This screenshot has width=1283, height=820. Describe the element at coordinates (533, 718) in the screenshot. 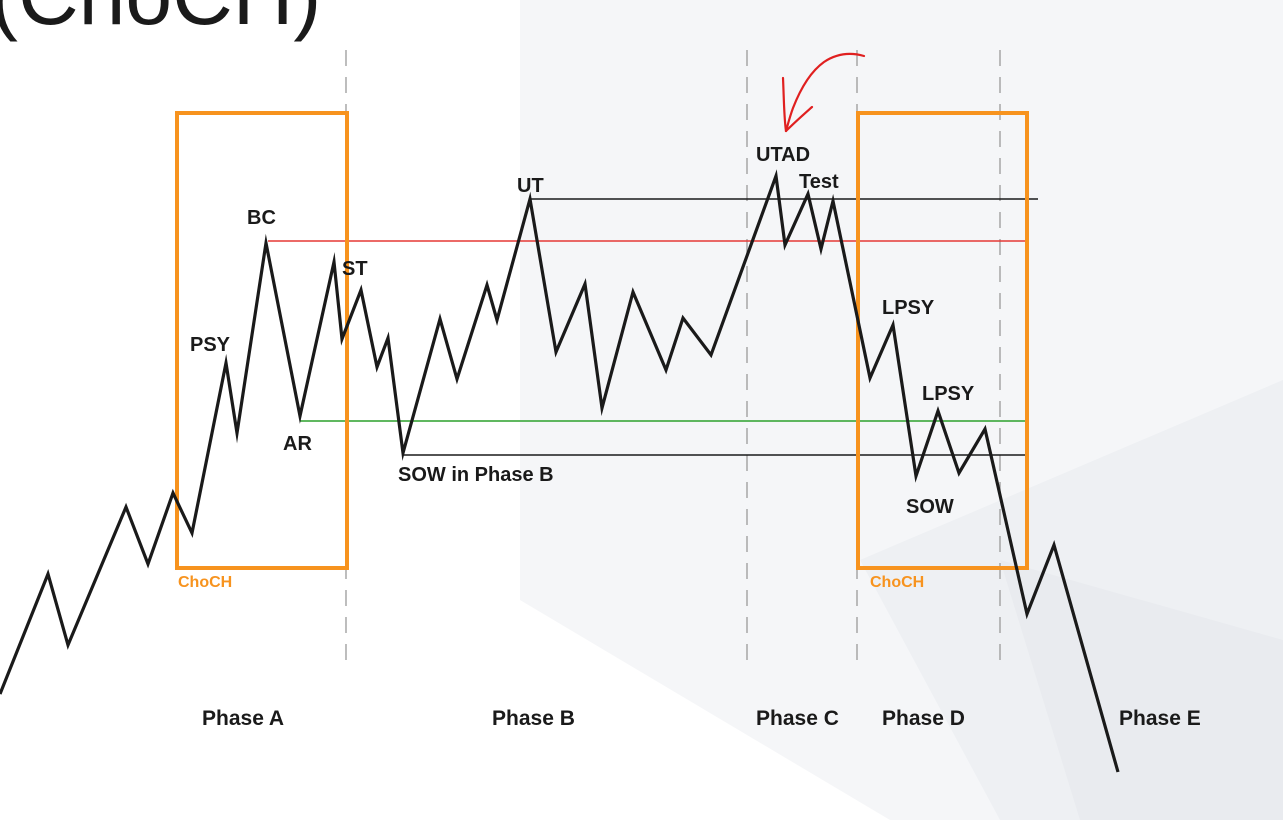

I see `phase-b-label: Phase B` at that location.